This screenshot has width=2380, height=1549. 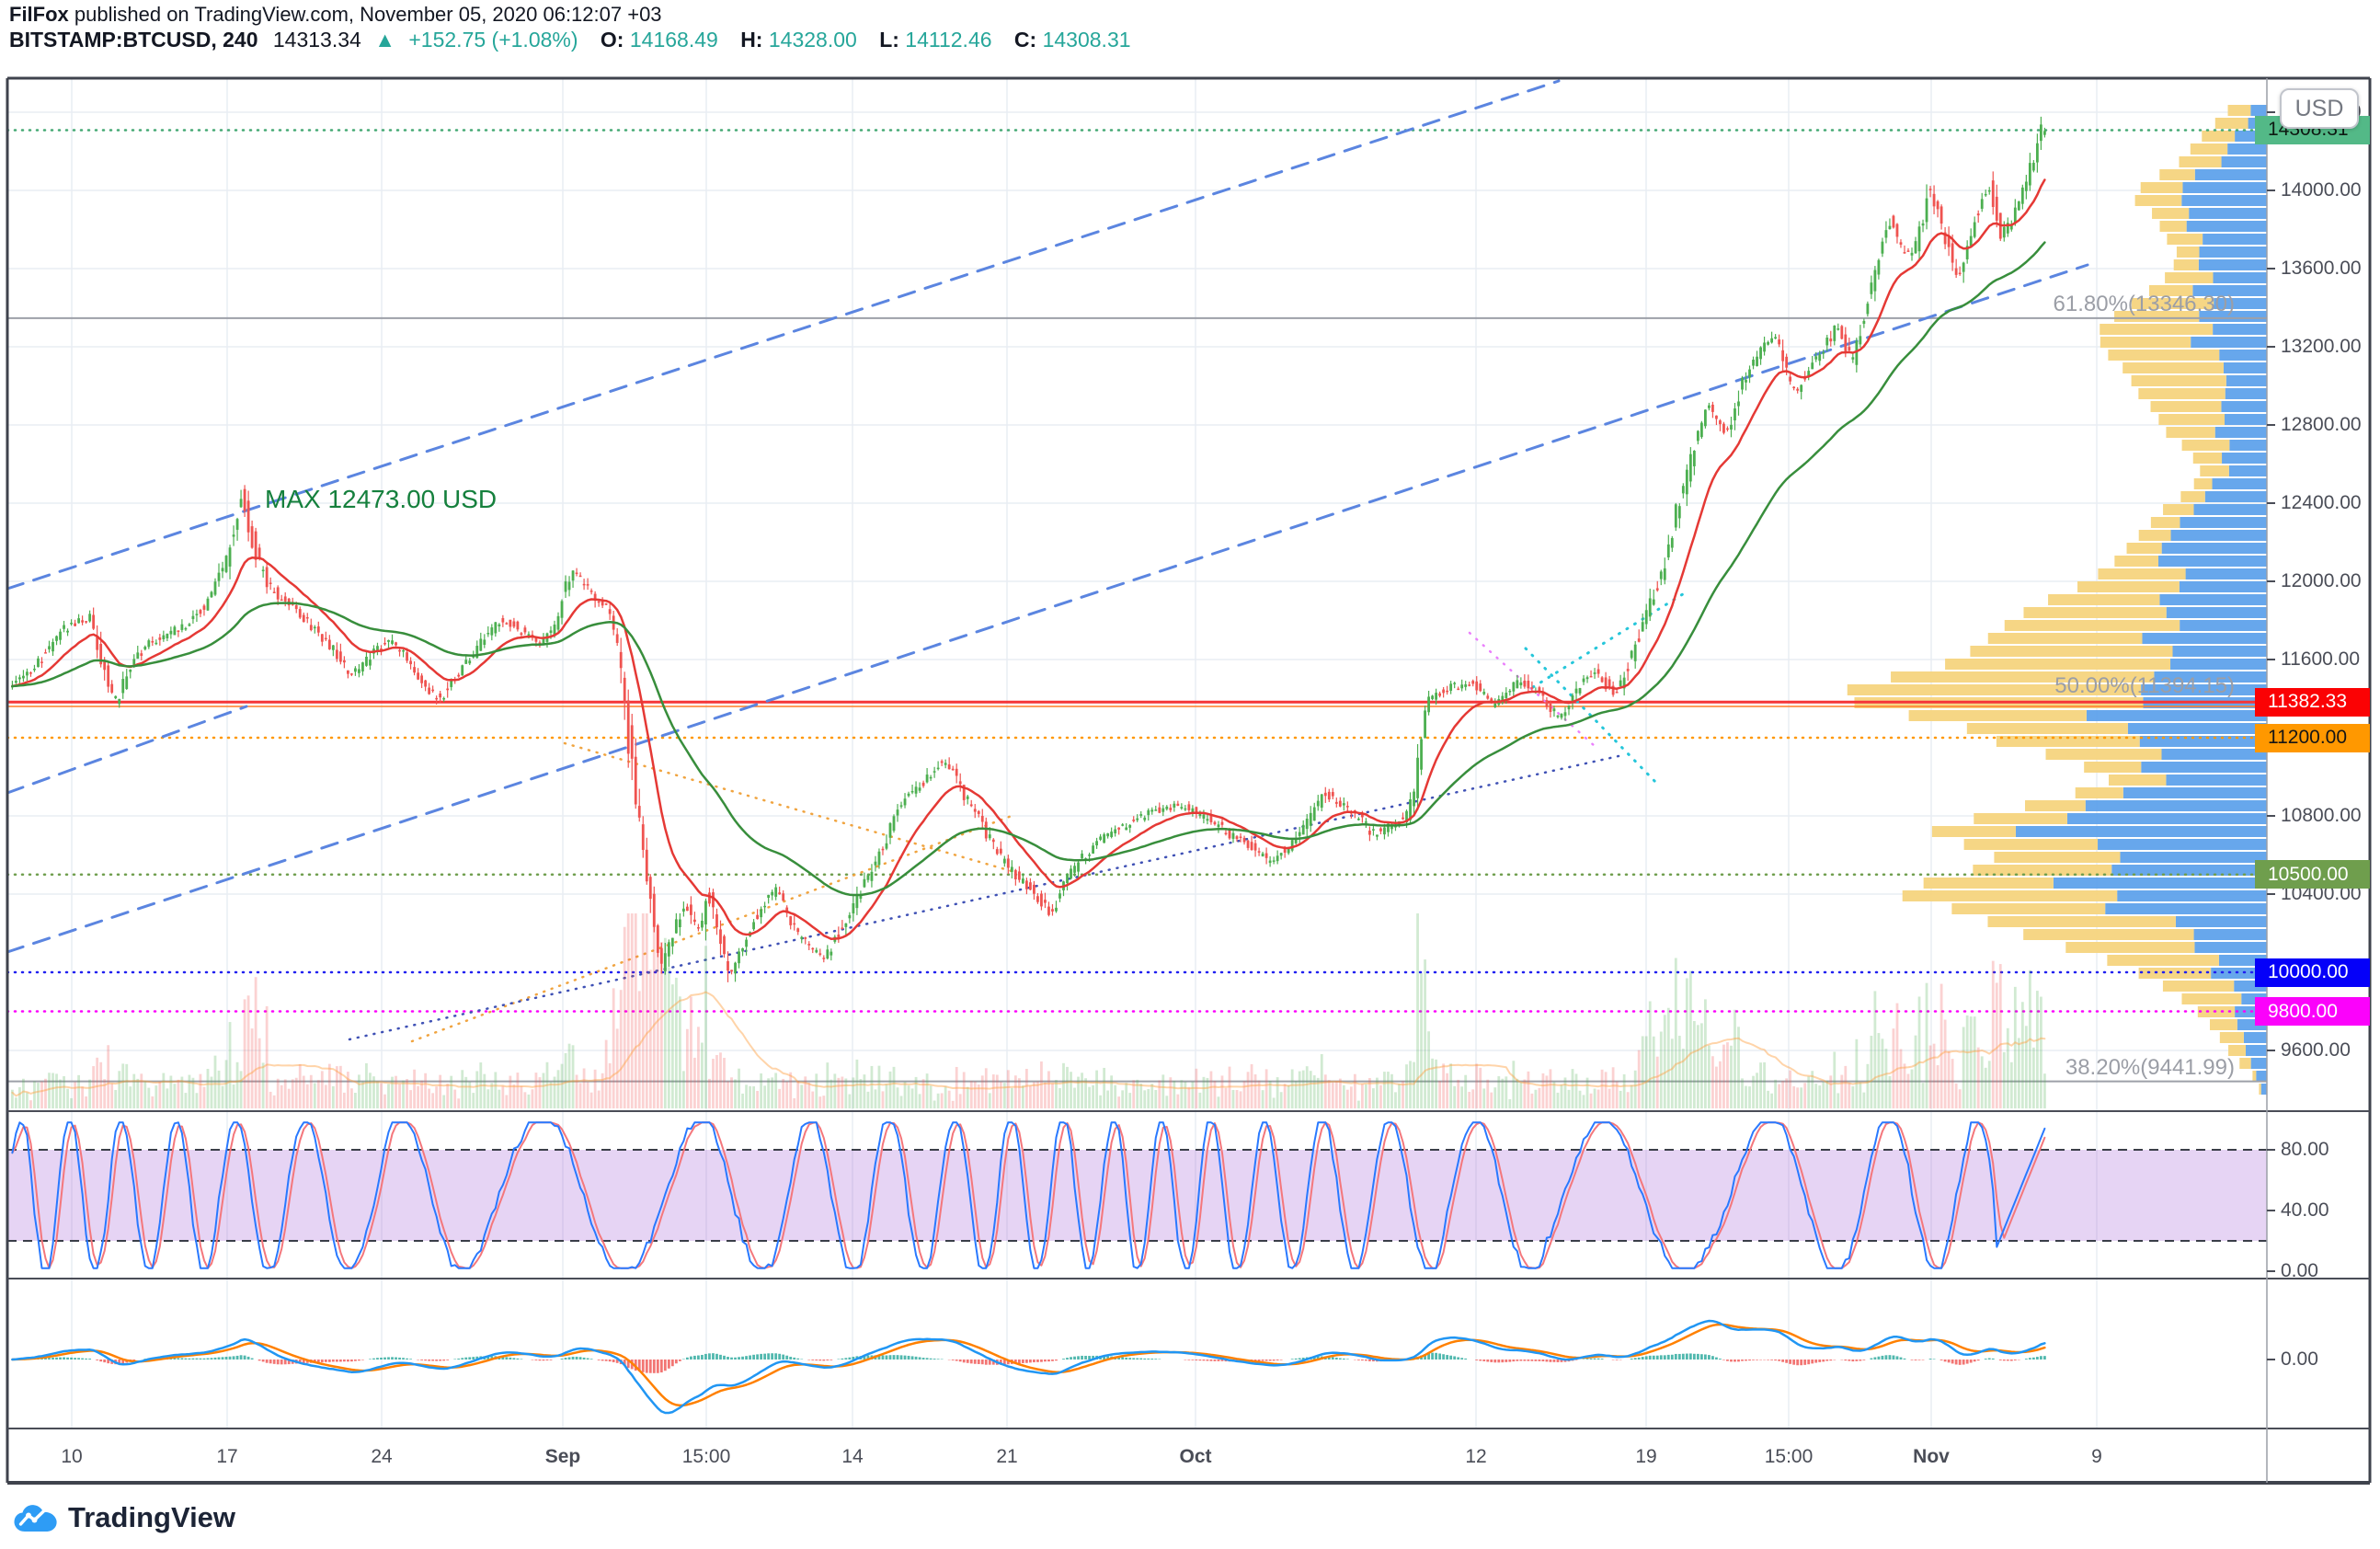 I want to click on time-axis-label: 21, so click(x=1007, y=1456).